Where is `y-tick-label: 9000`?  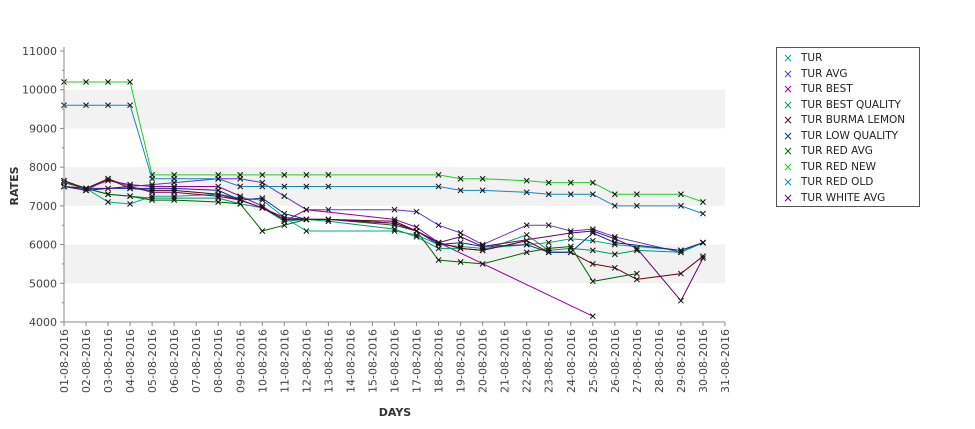
y-tick-label: 9000 is located at coordinates (43, 128).